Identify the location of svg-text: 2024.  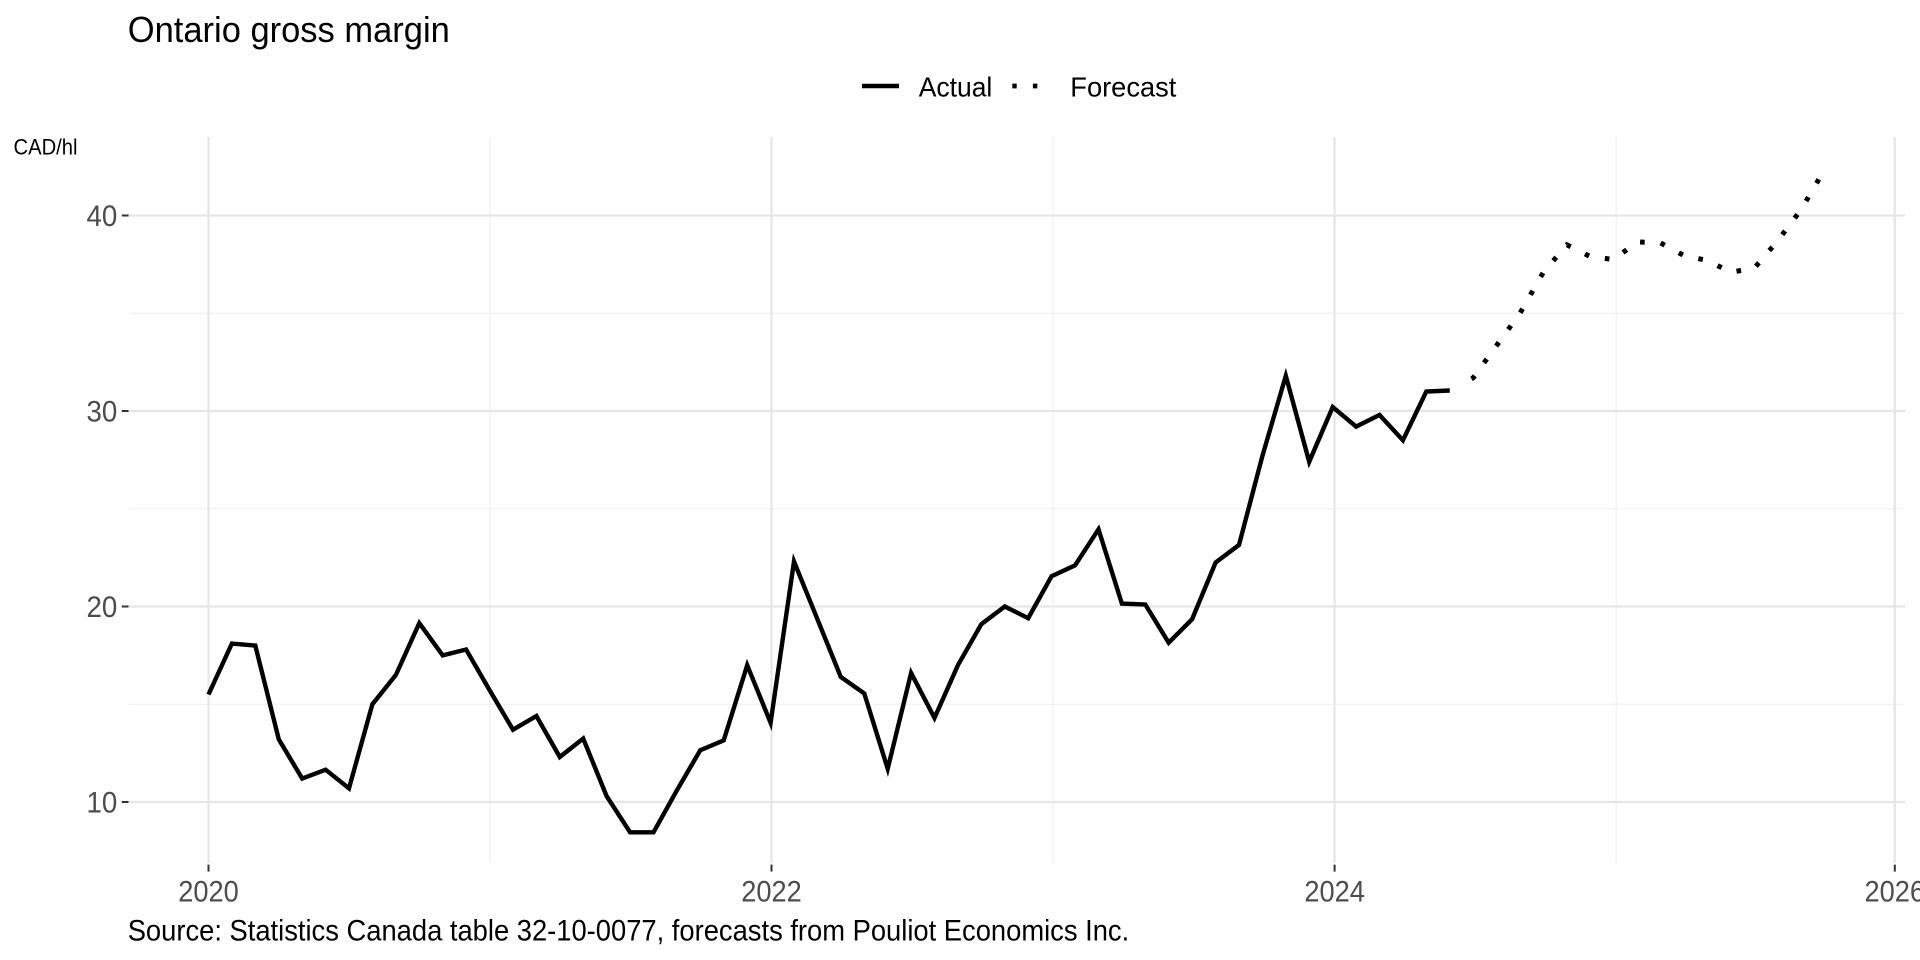
(1334, 891).